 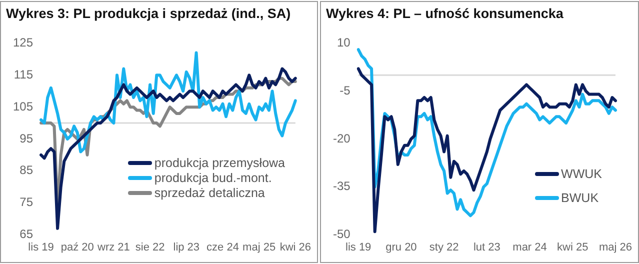 What do you see at coordinates (343, 43) in the screenshot?
I see `y-tick-label: 10` at bounding box center [343, 43].